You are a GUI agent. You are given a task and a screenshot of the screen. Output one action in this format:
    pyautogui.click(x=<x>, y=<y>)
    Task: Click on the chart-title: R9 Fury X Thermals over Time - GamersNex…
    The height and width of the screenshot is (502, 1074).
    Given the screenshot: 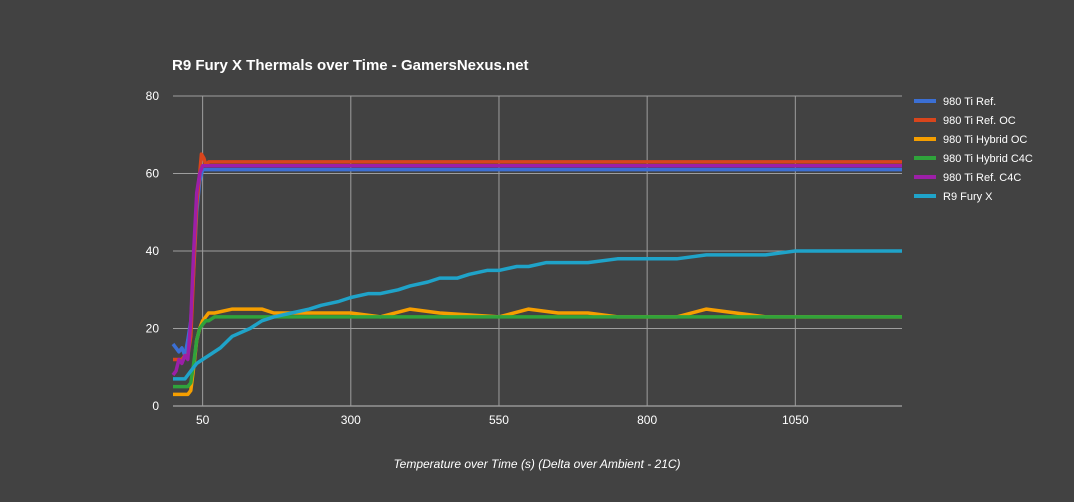 What is the action you would take?
    pyautogui.click(x=350, y=65)
    